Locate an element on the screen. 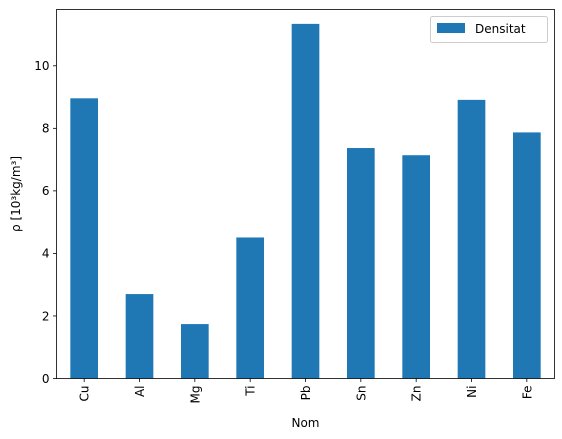 This screenshot has height=439, width=562. x-ticks-layer: Cu Al Mg Ti Pb Sn Zn Ni Fe is located at coordinates (306, 391).